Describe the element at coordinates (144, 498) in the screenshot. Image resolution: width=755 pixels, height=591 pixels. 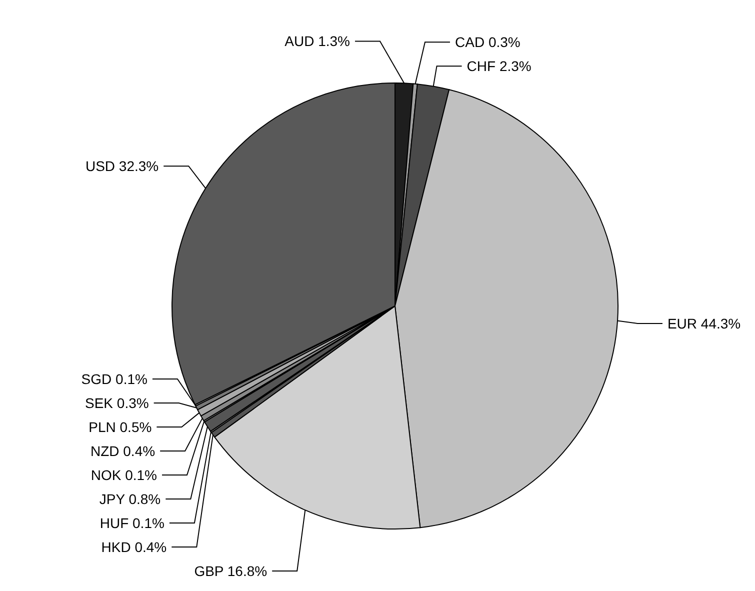
I see `data-label: 0.8%` at that location.